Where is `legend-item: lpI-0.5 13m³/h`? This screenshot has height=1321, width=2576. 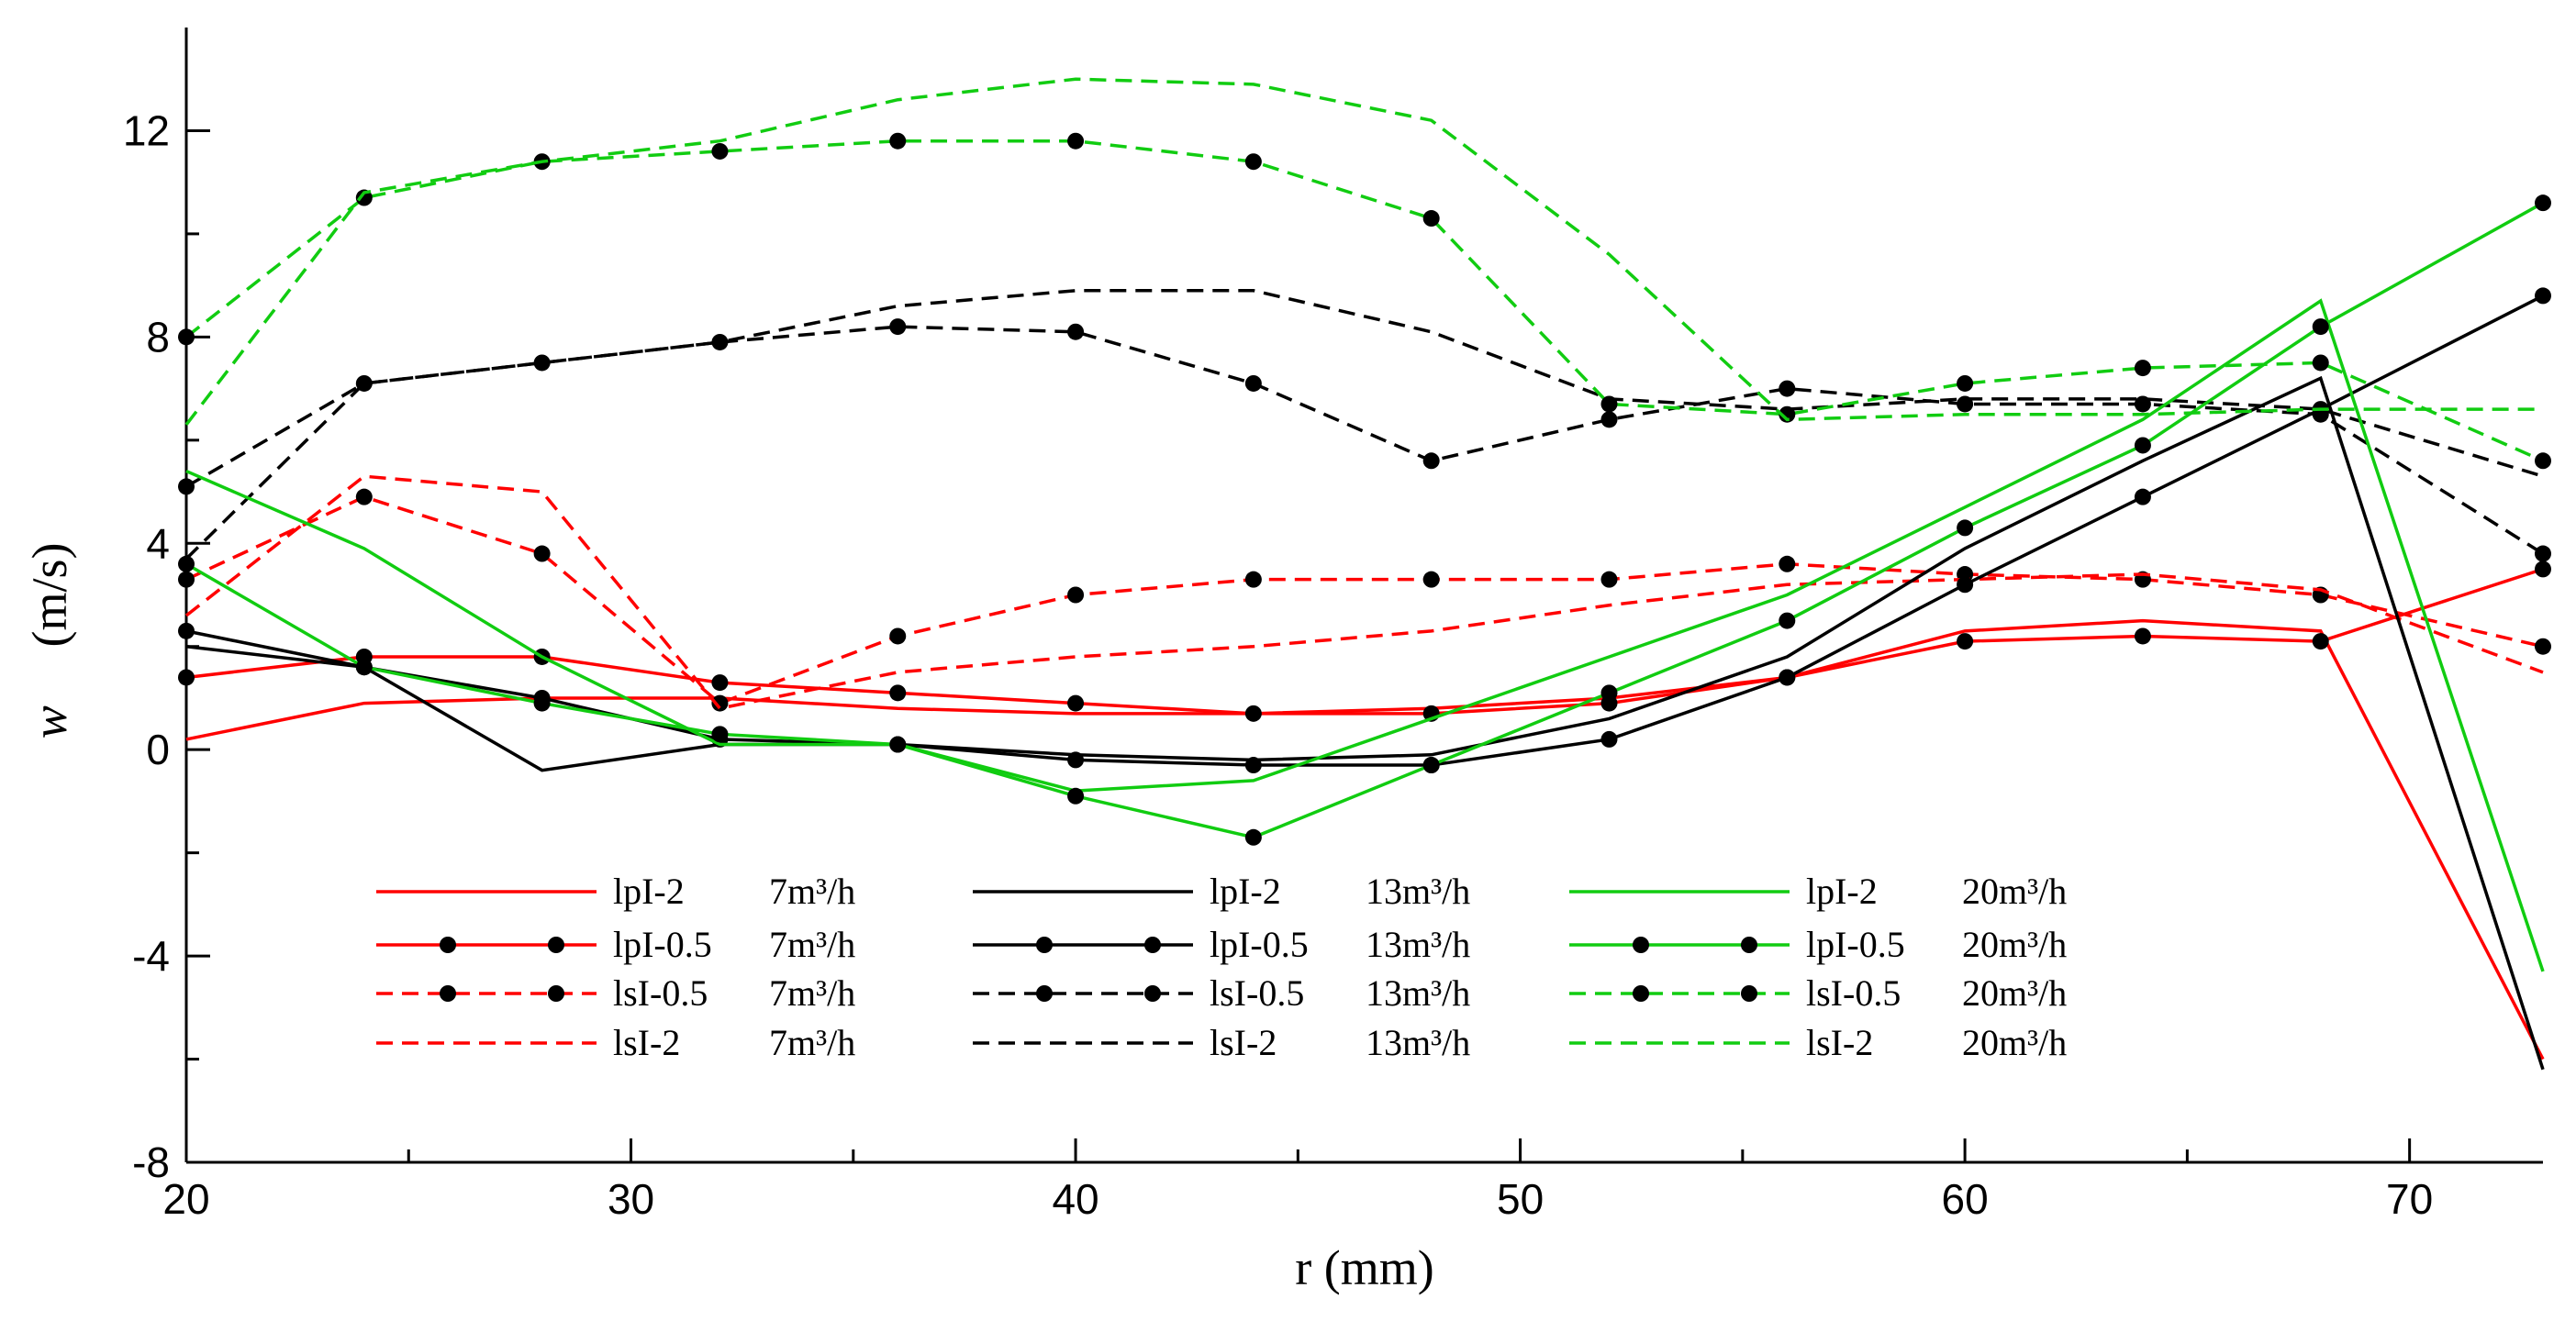 legend-item: lpI-0.5 13m³/h is located at coordinates (1221, 944).